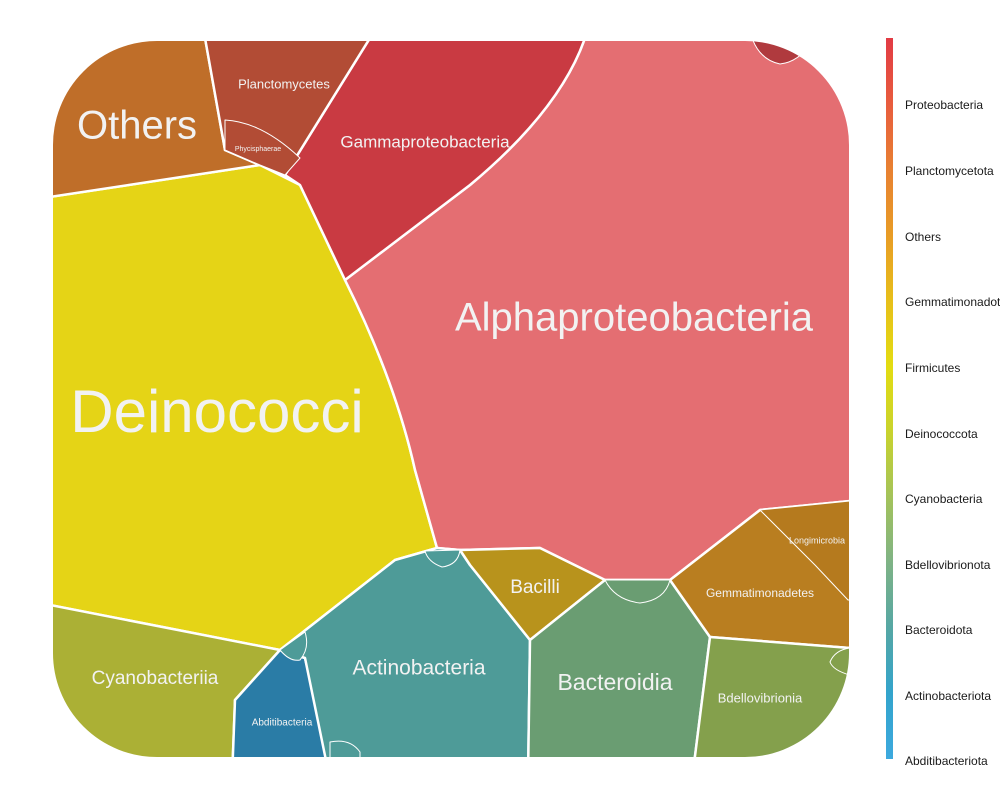 The width and height of the screenshot is (1000, 800). What do you see at coordinates (939, 630) in the screenshot?
I see `legend-label-bacteroidota: Bacteroidota` at bounding box center [939, 630].